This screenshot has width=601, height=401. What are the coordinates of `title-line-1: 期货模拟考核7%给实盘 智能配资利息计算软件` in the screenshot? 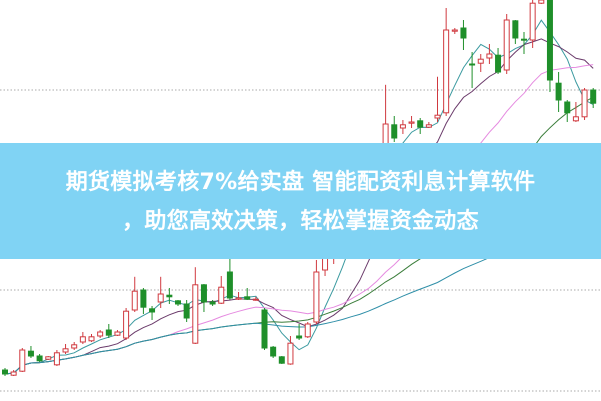 It's located at (300, 182).